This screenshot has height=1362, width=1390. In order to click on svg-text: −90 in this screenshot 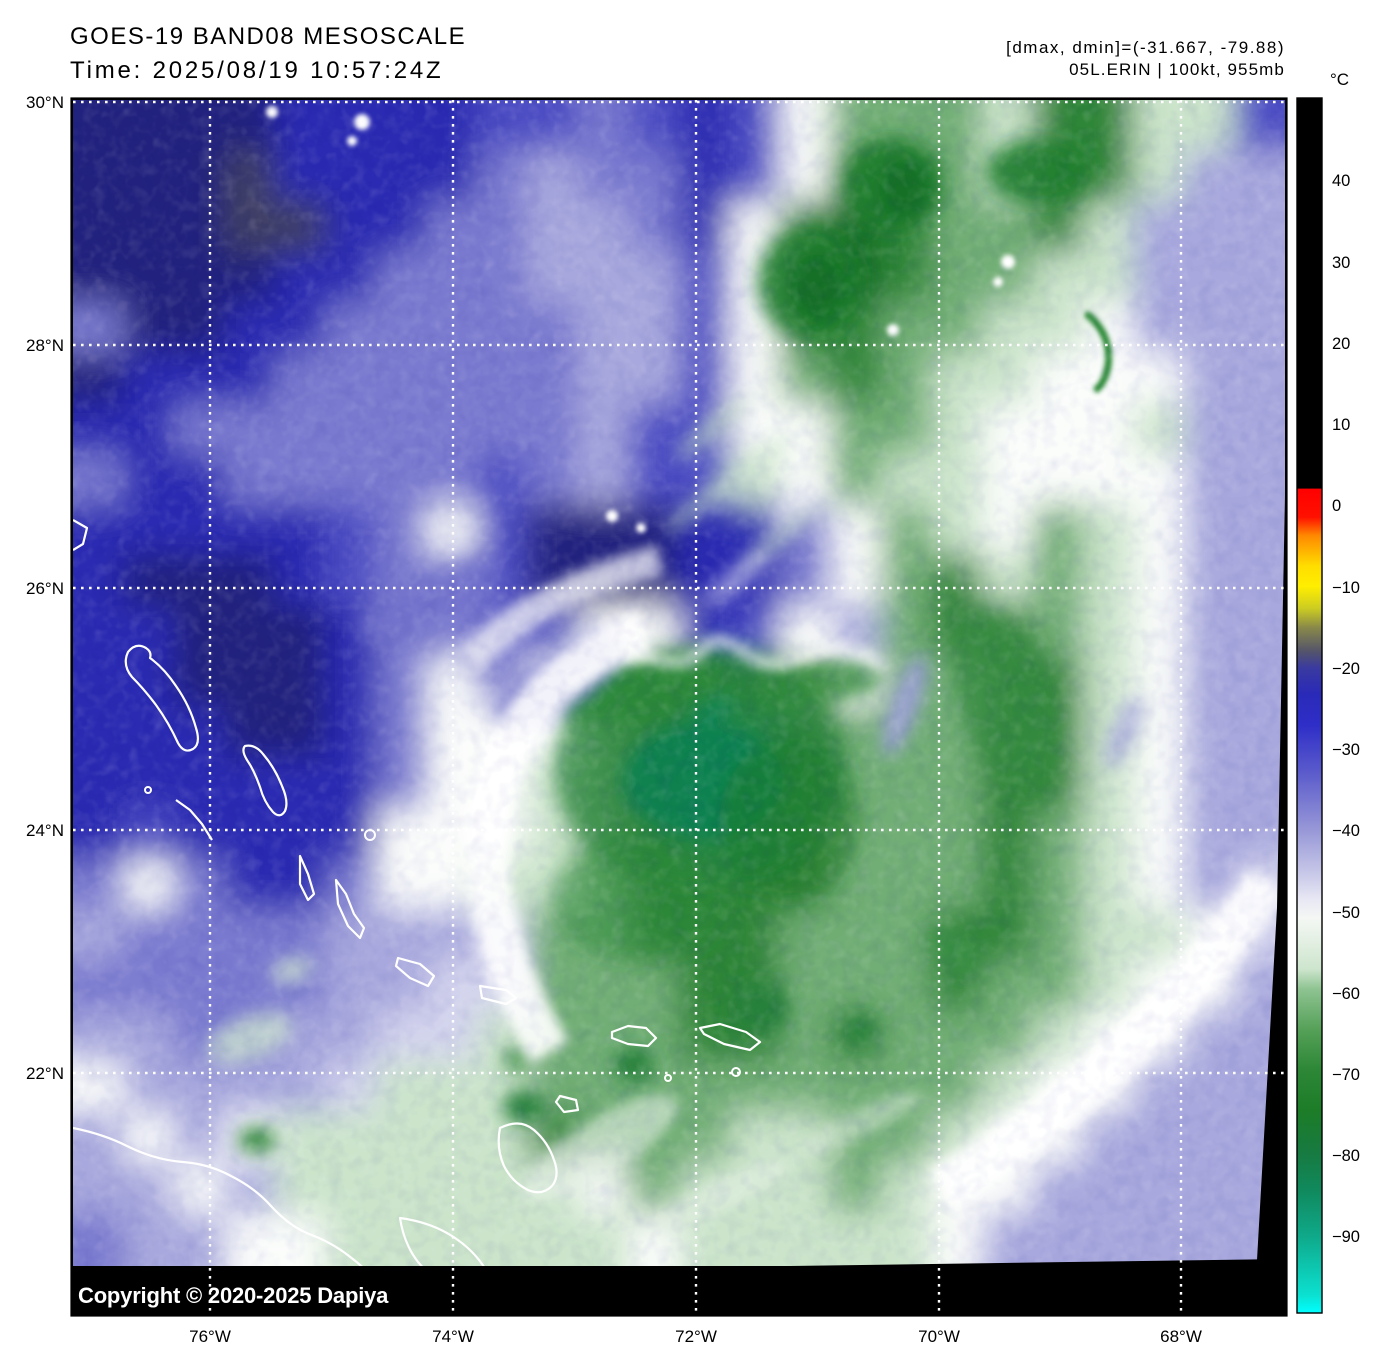, I will do `click(1346, 1237)`.